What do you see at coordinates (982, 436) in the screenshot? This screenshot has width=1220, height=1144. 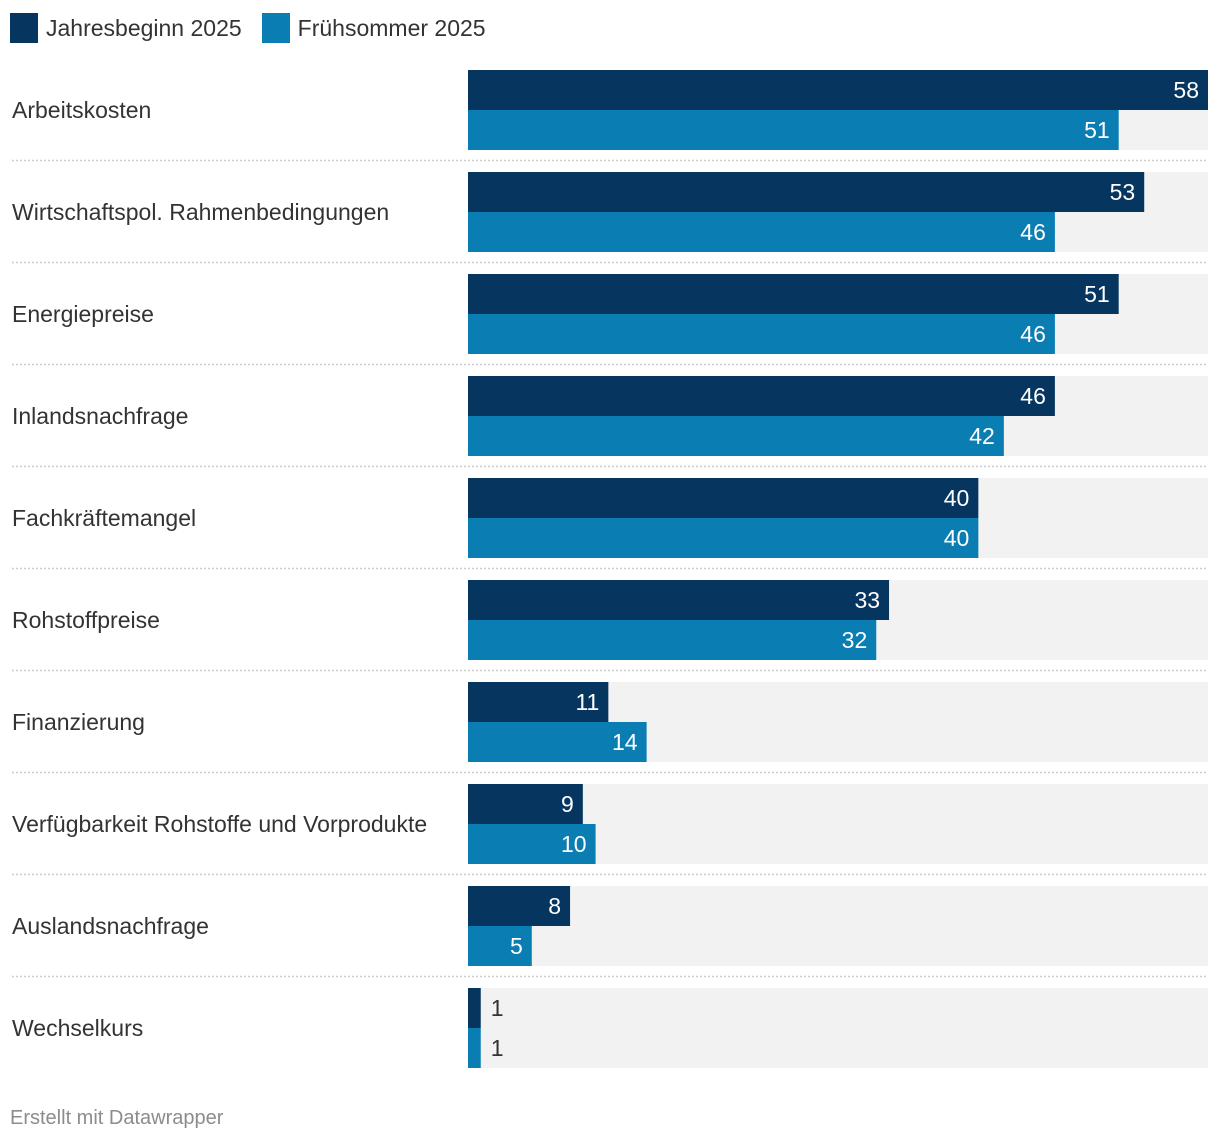 I see `value-label-inlandsnachfrage-series-1: 42` at bounding box center [982, 436].